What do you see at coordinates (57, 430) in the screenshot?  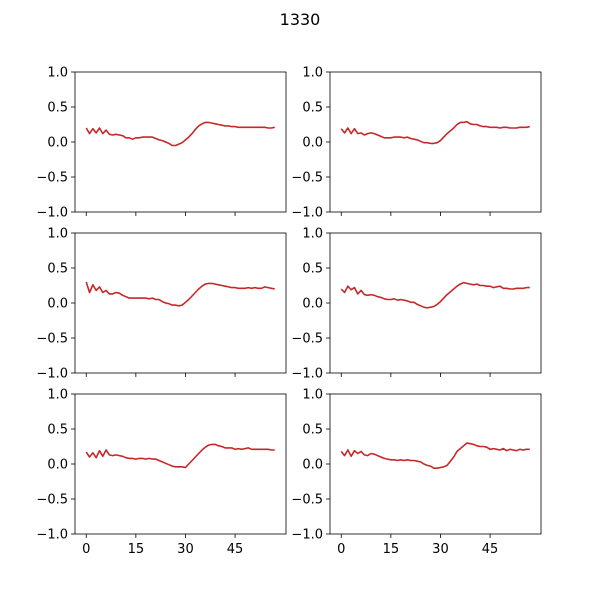 I see `y-tick-label: 0.5` at bounding box center [57, 430].